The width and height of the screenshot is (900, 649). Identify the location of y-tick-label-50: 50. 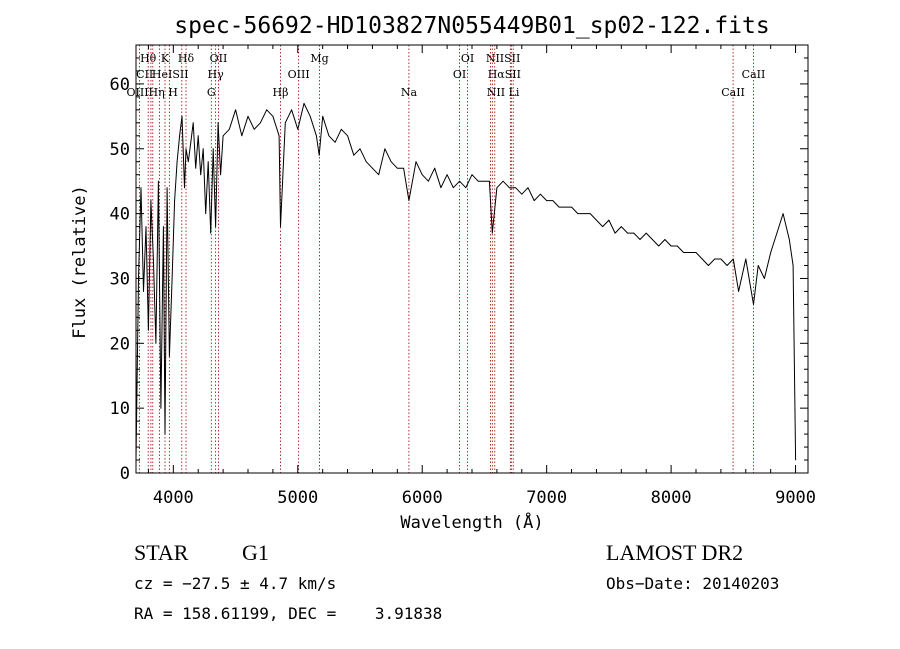
(120, 150).